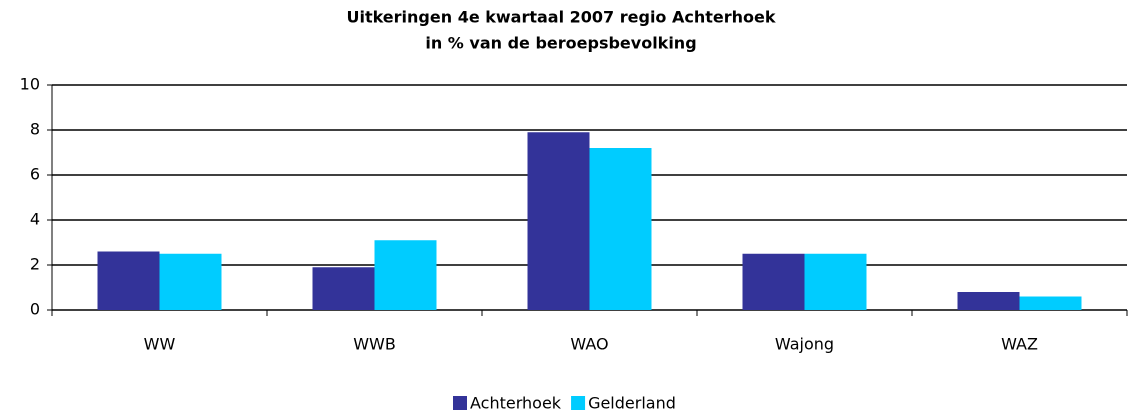 The height and width of the screenshot is (414, 1128). What do you see at coordinates (35, 264) in the screenshot?
I see `y-tick-label: 2` at bounding box center [35, 264].